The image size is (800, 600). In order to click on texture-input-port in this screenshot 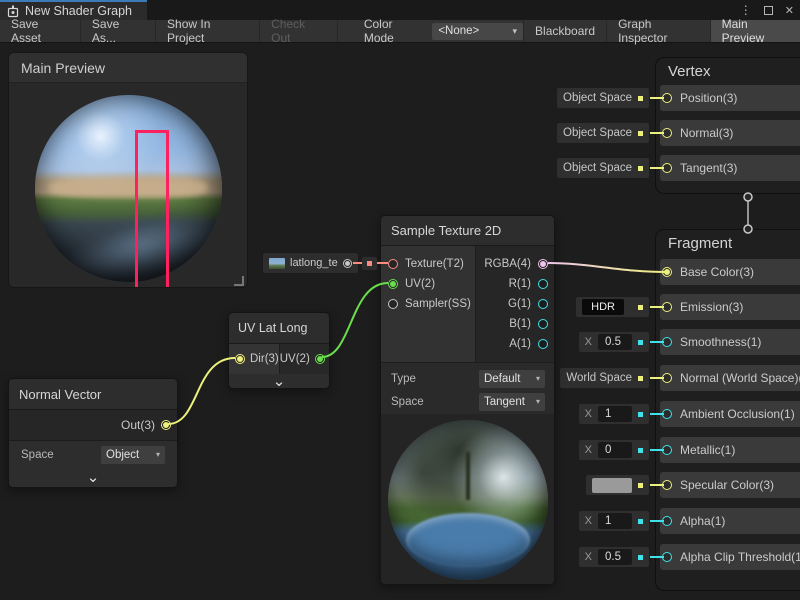, I will do `click(393, 264)`.